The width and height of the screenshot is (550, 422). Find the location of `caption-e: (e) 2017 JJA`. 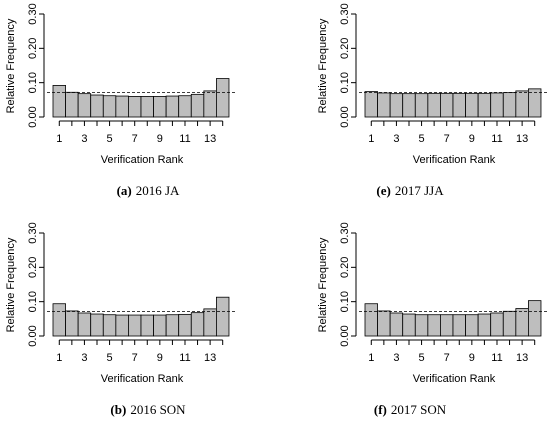

caption-e: (e) 2017 JJA is located at coordinates (410, 190).